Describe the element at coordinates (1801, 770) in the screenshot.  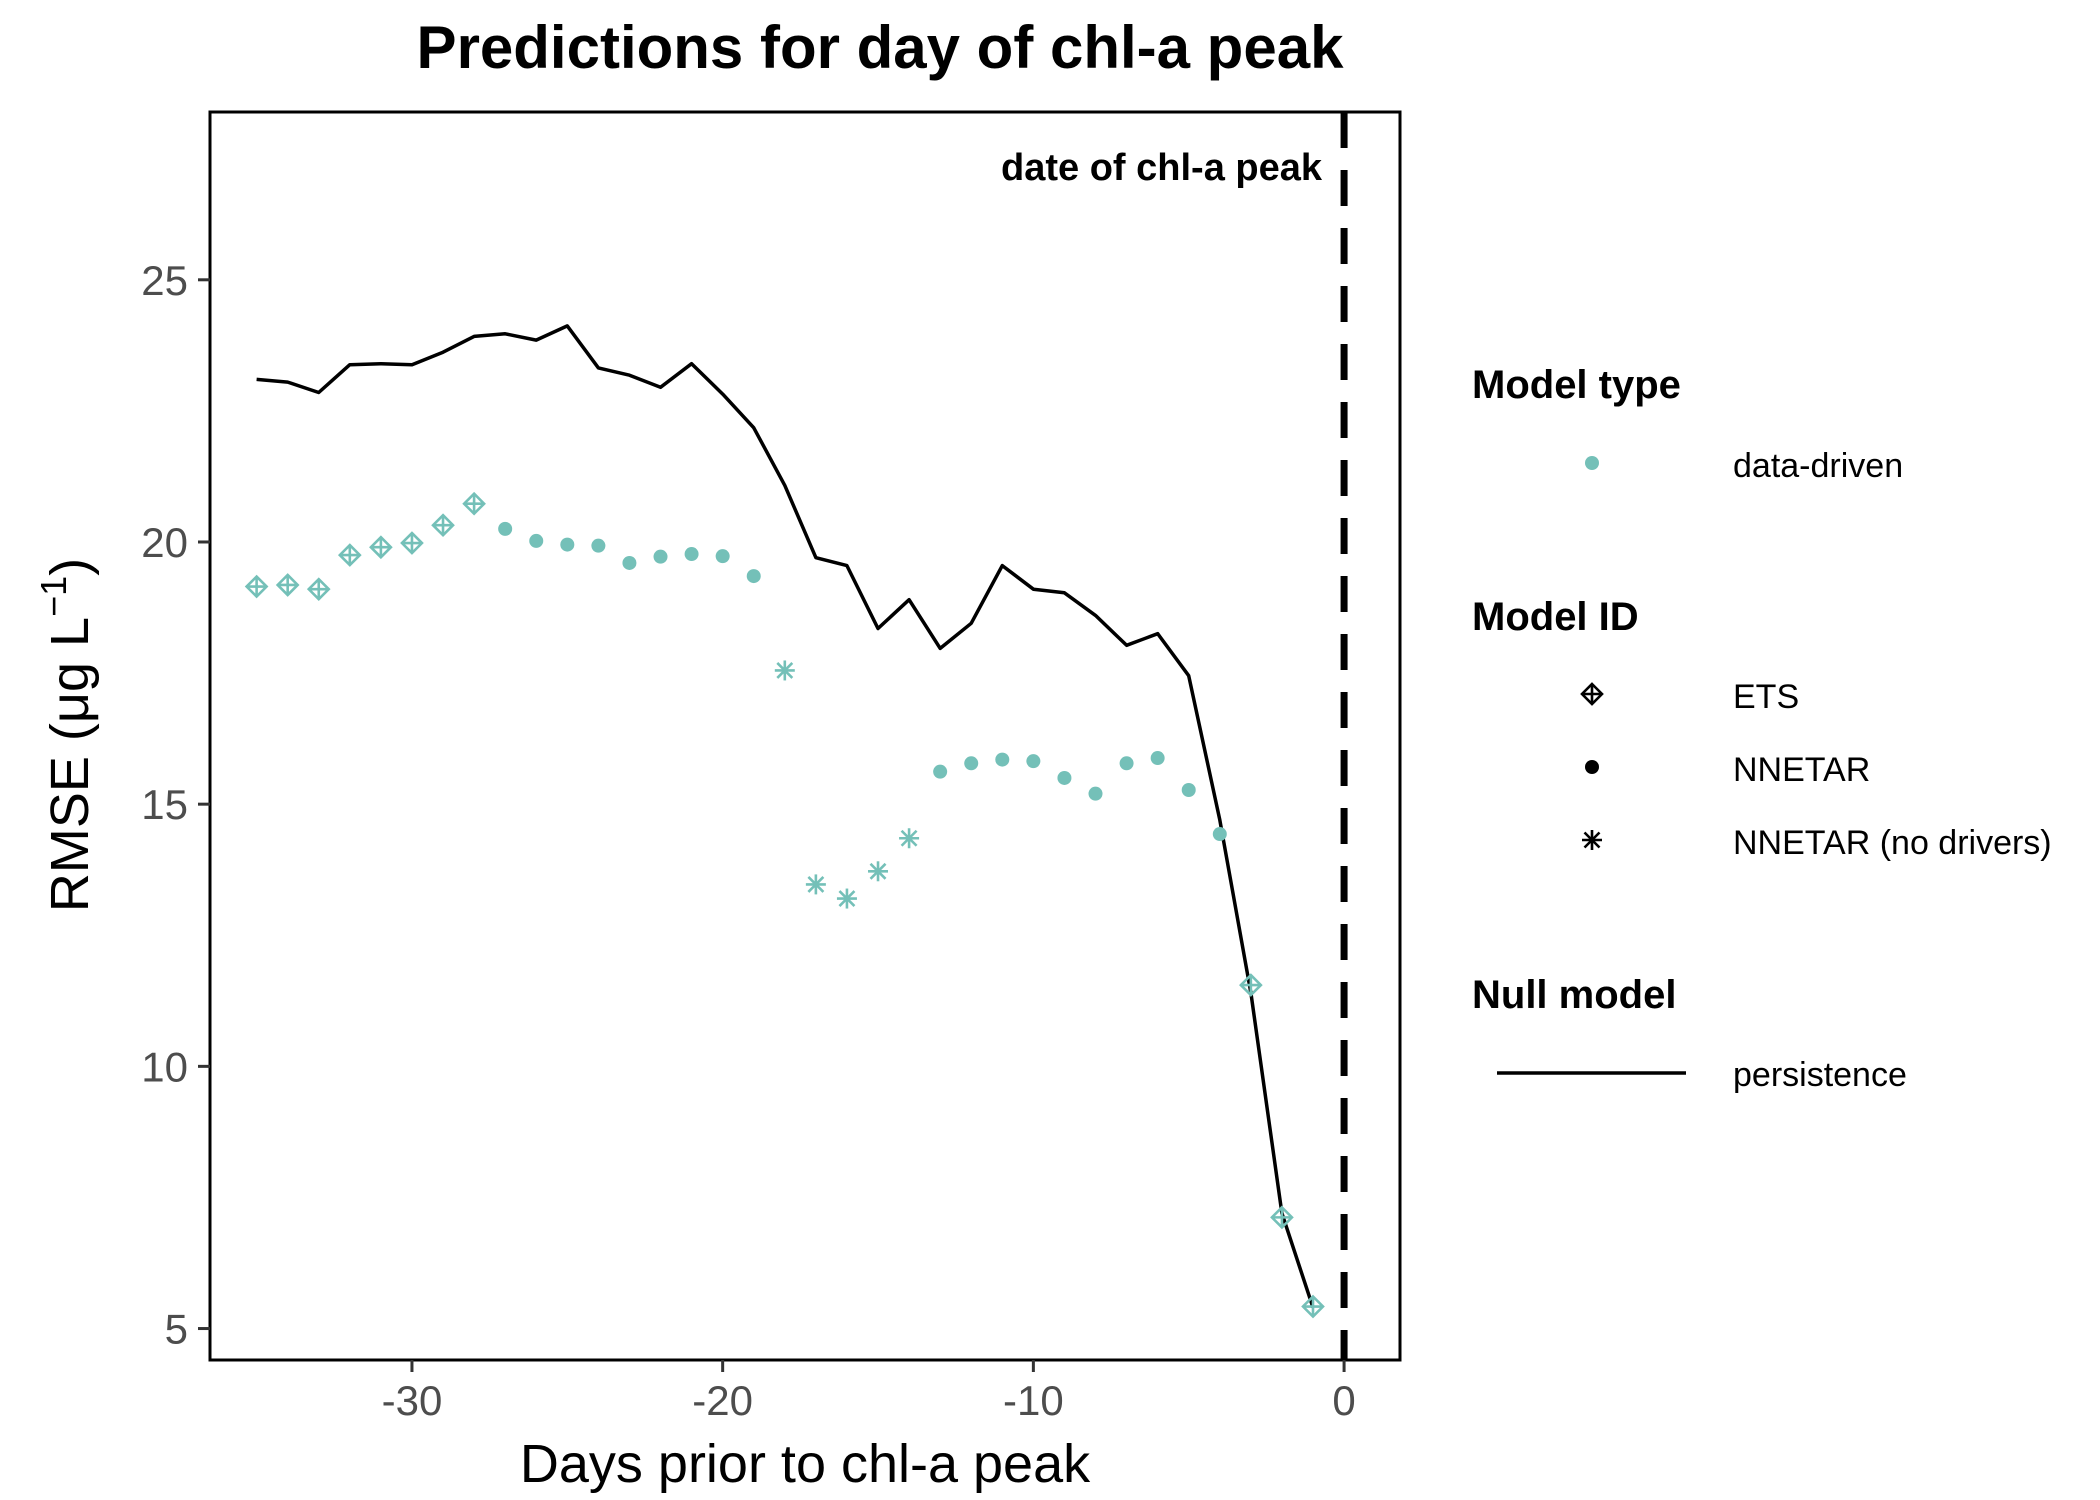
I see `legend-label-nnetar: NNETAR` at that location.